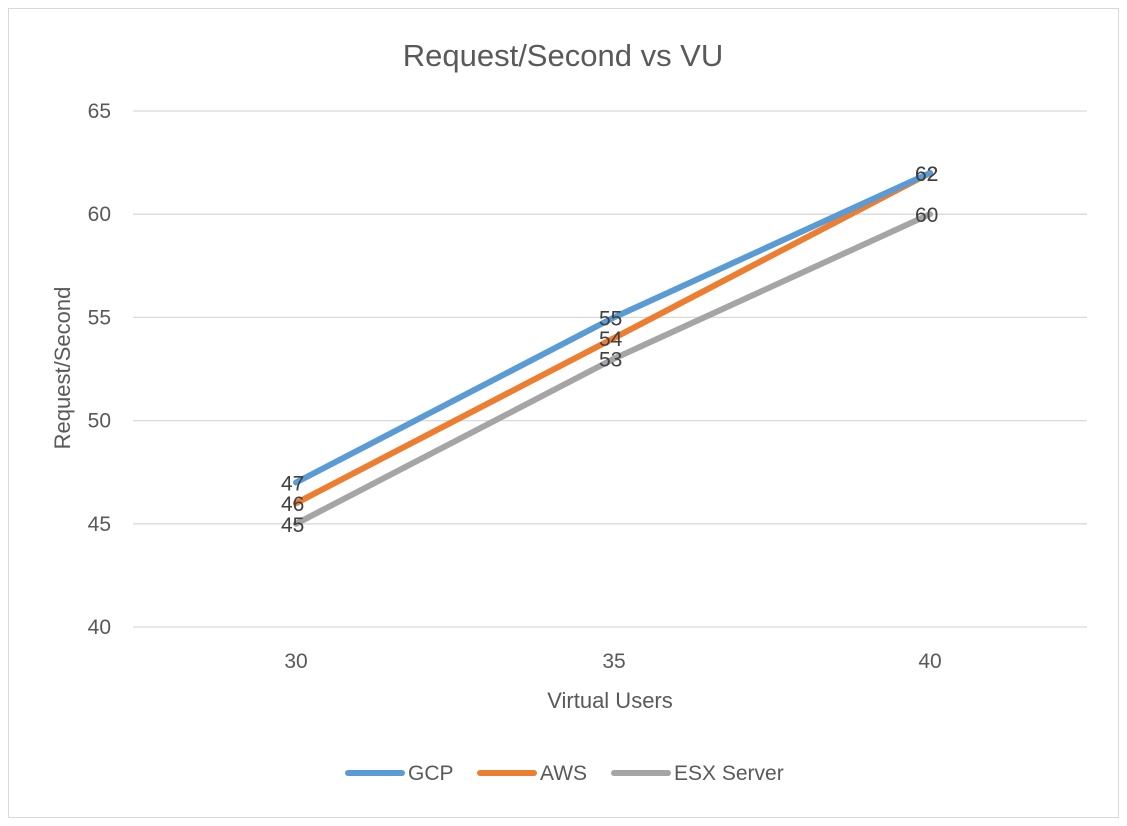  I want to click on x-tick-label: 30, so click(295, 661).